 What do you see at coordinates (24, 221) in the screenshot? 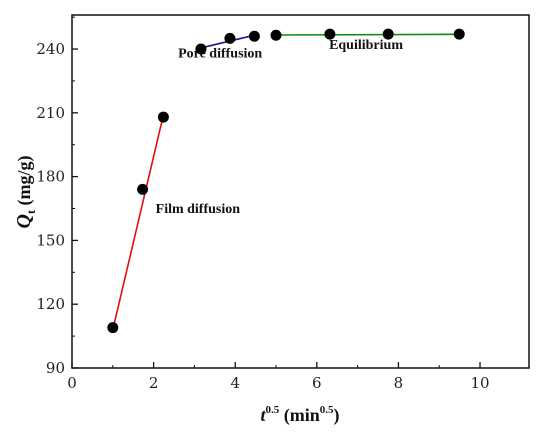
I see `y-axis-symbol: Q` at bounding box center [24, 221].